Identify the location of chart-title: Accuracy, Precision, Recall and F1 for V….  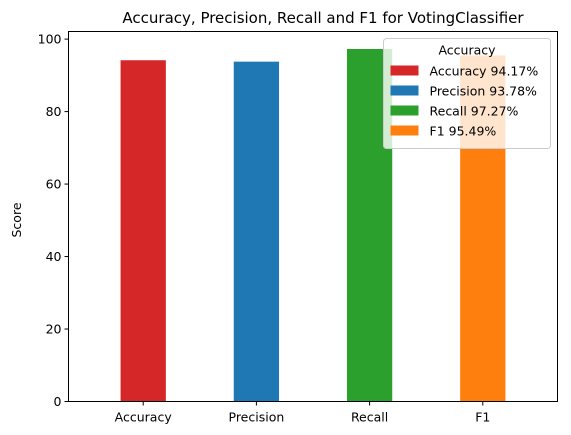
(323, 18).